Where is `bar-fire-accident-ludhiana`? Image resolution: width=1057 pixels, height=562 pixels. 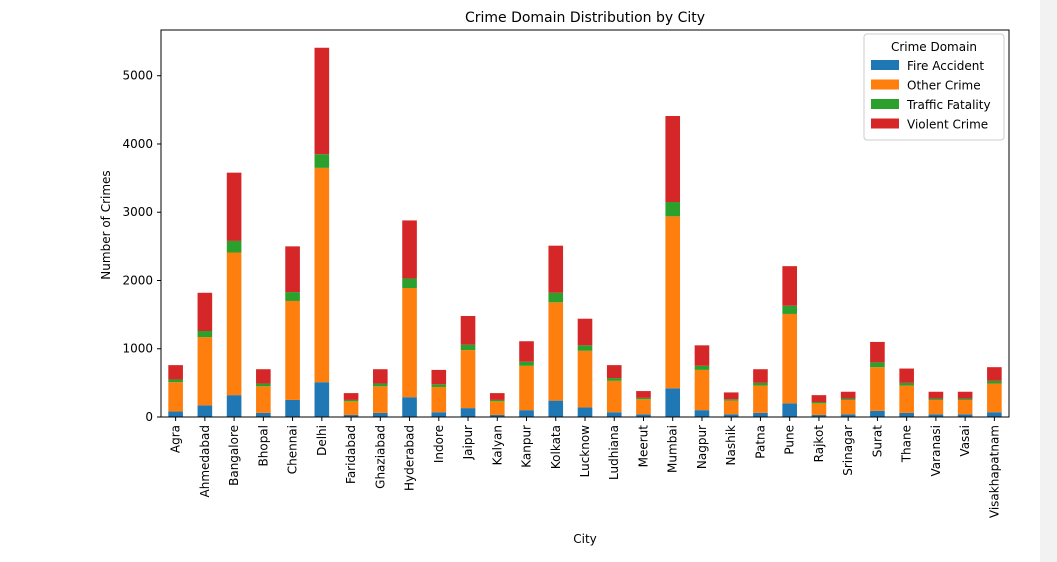 bar-fire-accident-ludhiana is located at coordinates (614, 414).